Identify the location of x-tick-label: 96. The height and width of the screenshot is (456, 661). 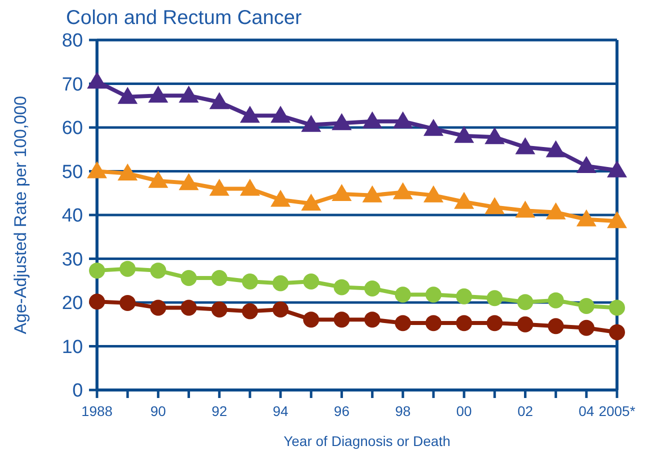
(342, 411).